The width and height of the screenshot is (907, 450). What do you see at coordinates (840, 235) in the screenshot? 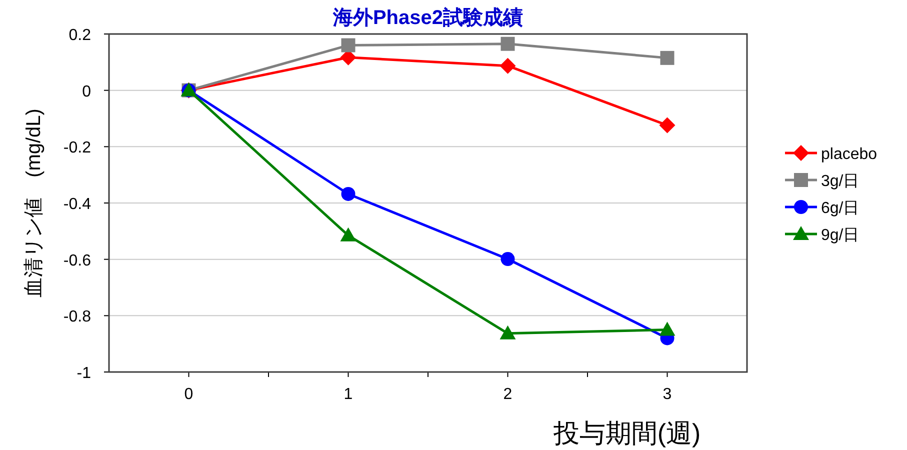
I see `legend-label: 9g/日` at bounding box center [840, 235].